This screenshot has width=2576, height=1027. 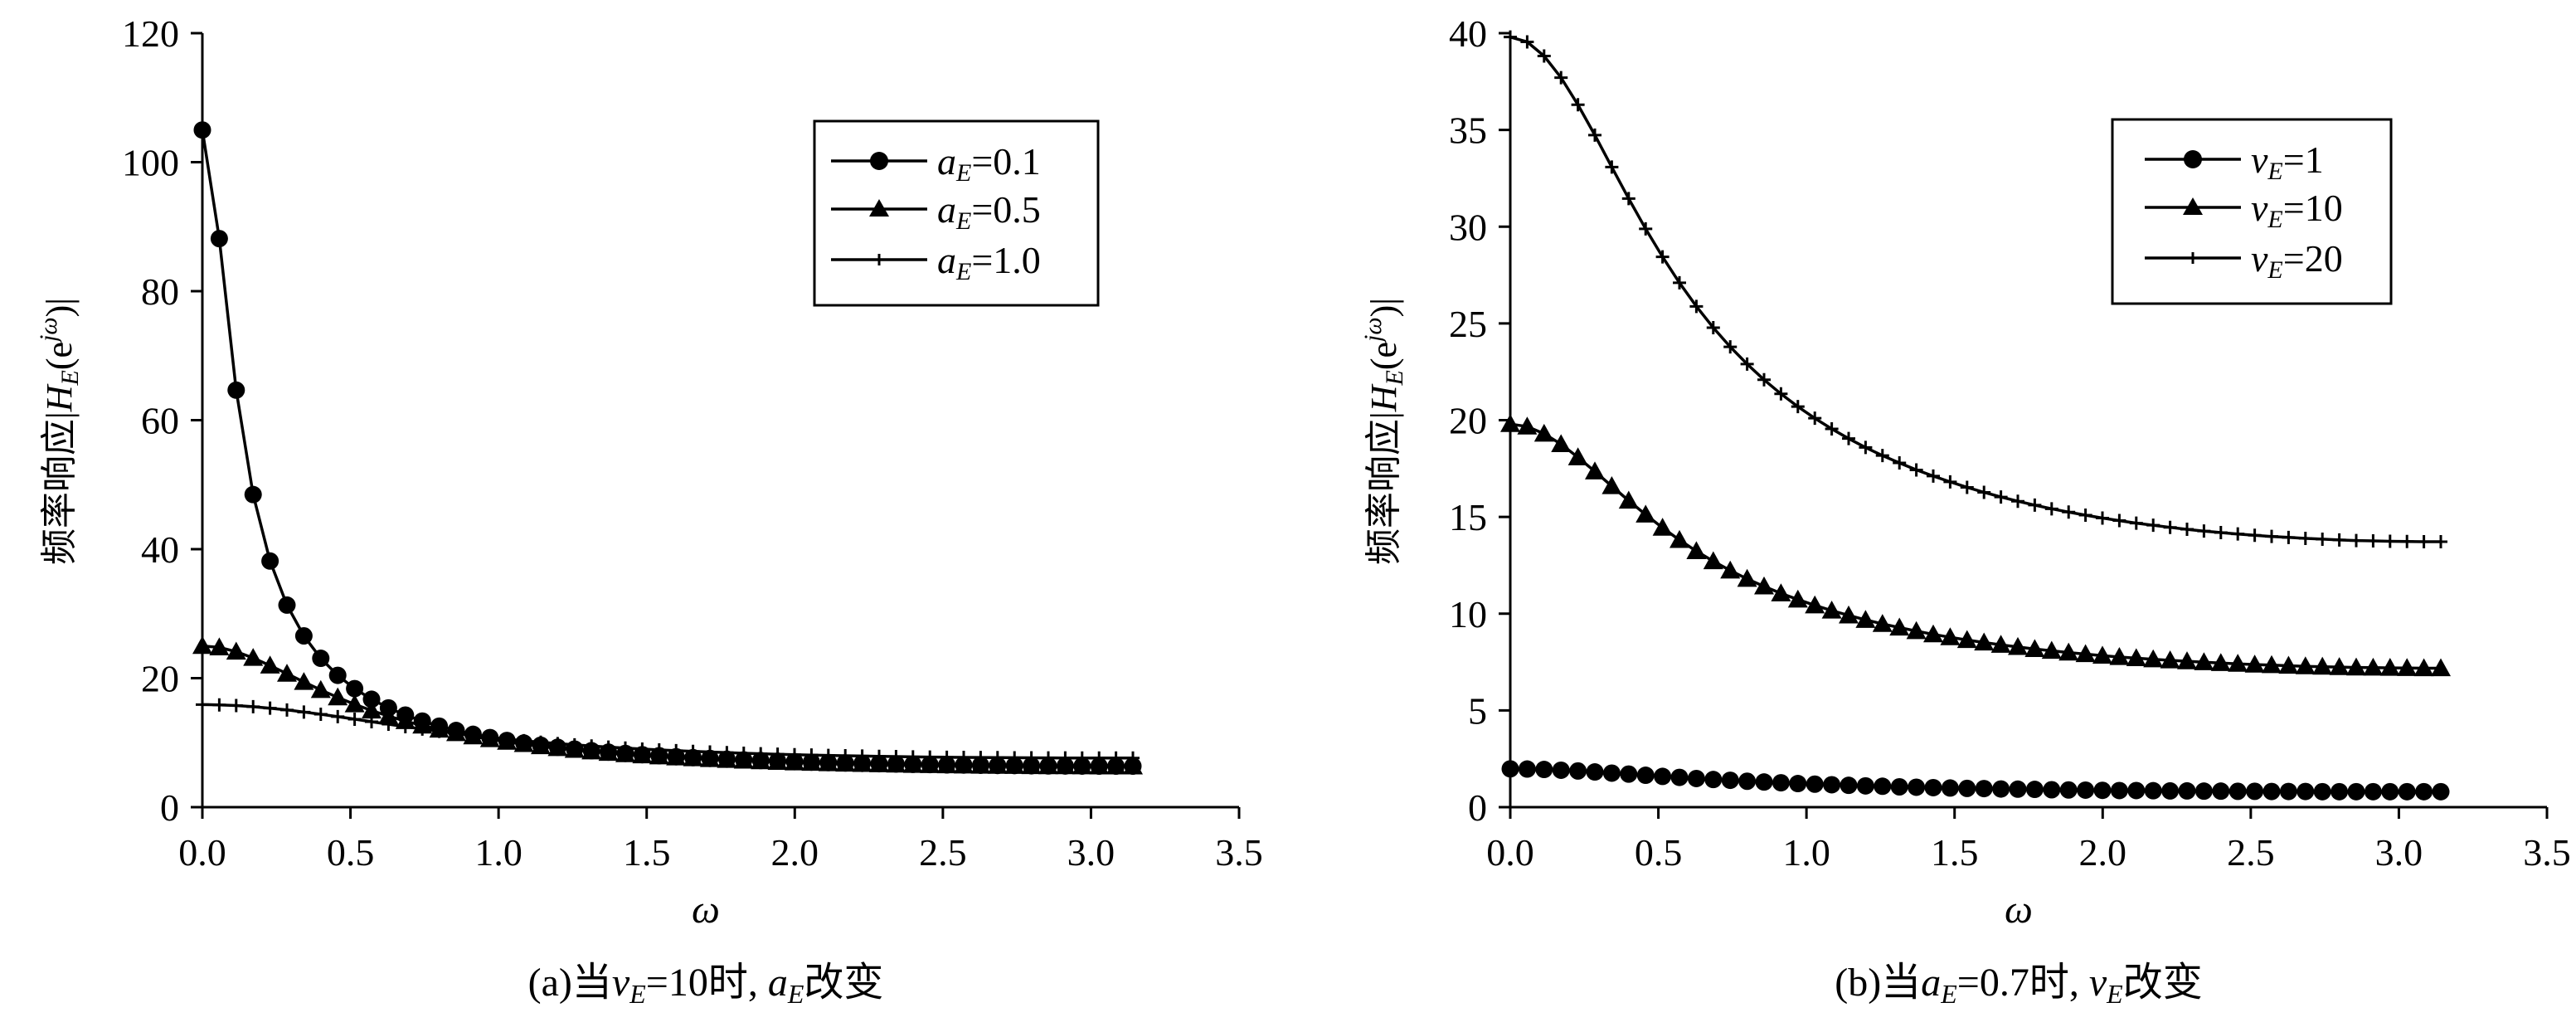 I want to click on y-label-cn-b: 频率响应, so click(x=1383, y=492).